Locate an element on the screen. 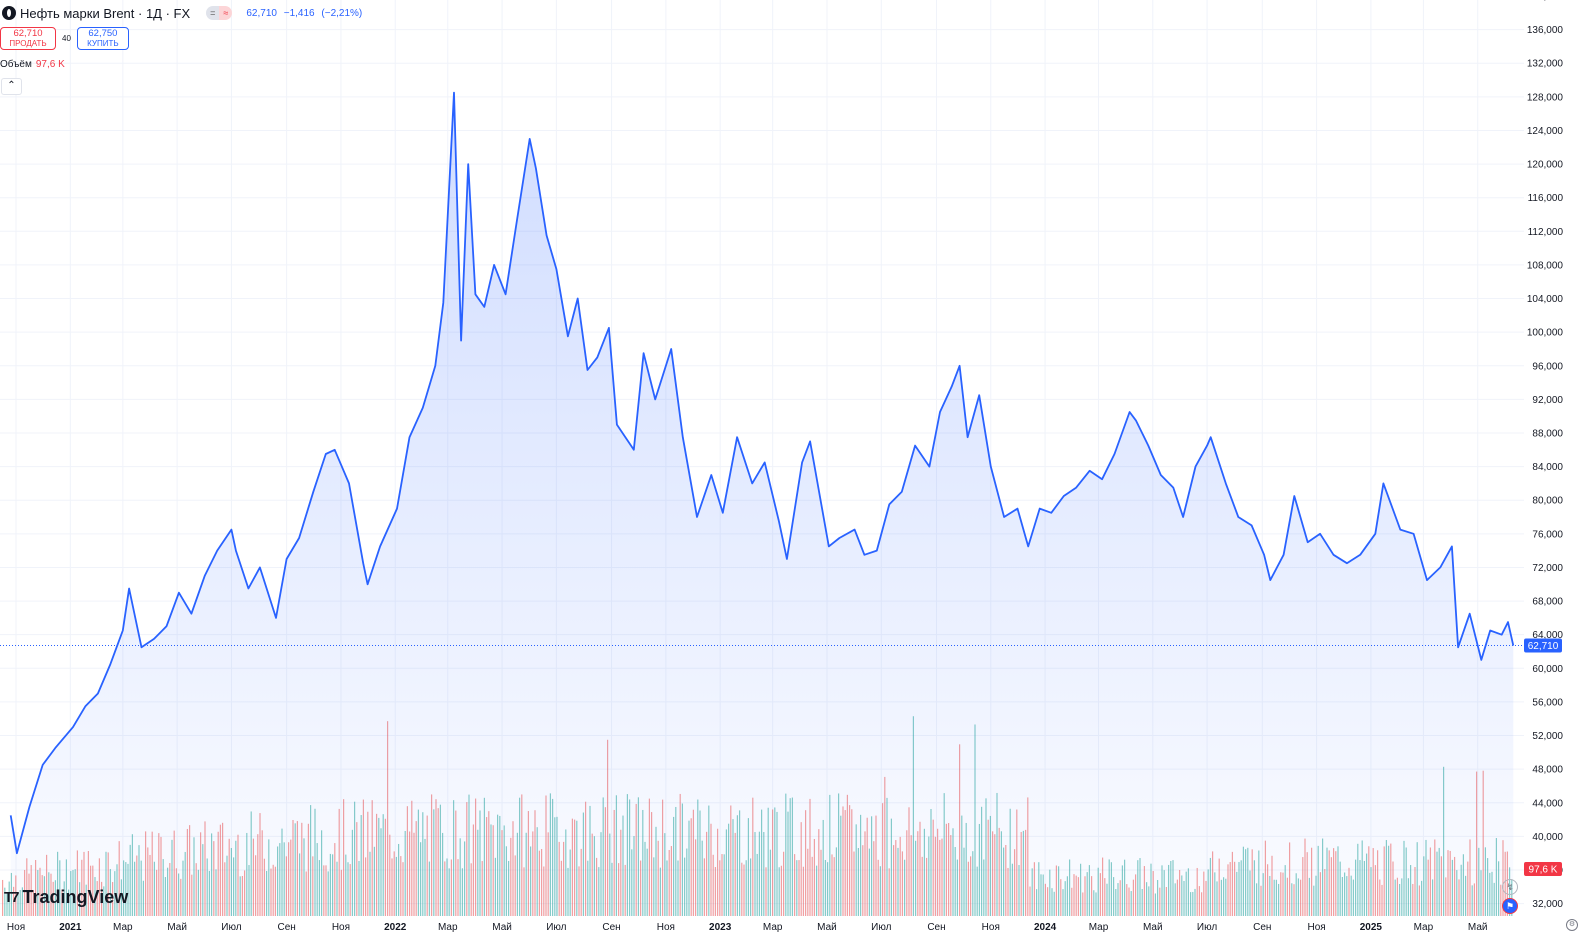 This screenshot has width=1584, height=946. spread-value: 40 is located at coordinates (66, 38).